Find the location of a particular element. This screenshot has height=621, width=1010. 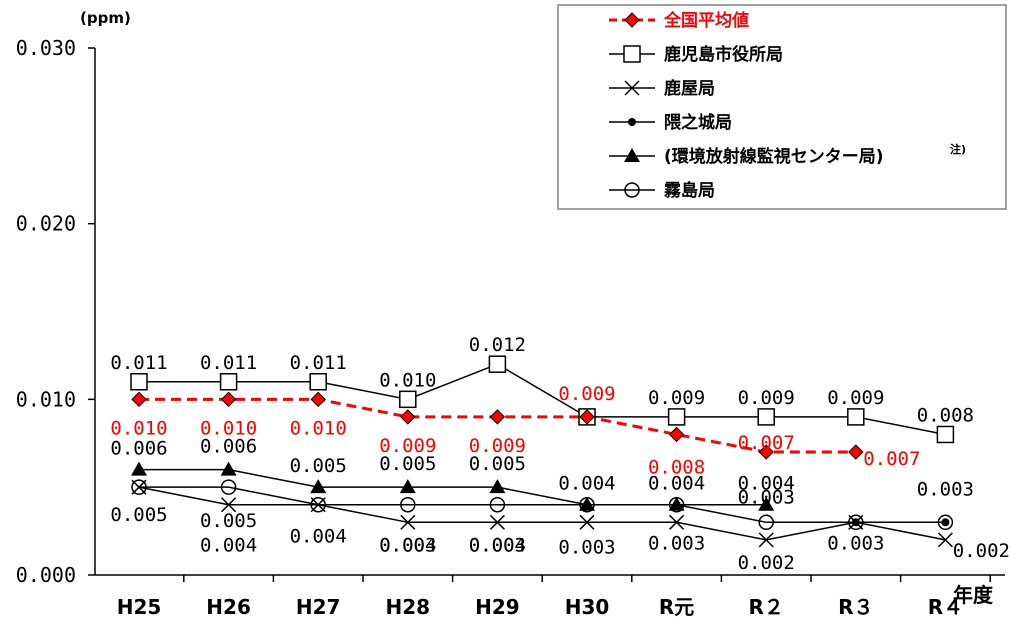

legend-note: 注) is located at coordinates (958, 149).